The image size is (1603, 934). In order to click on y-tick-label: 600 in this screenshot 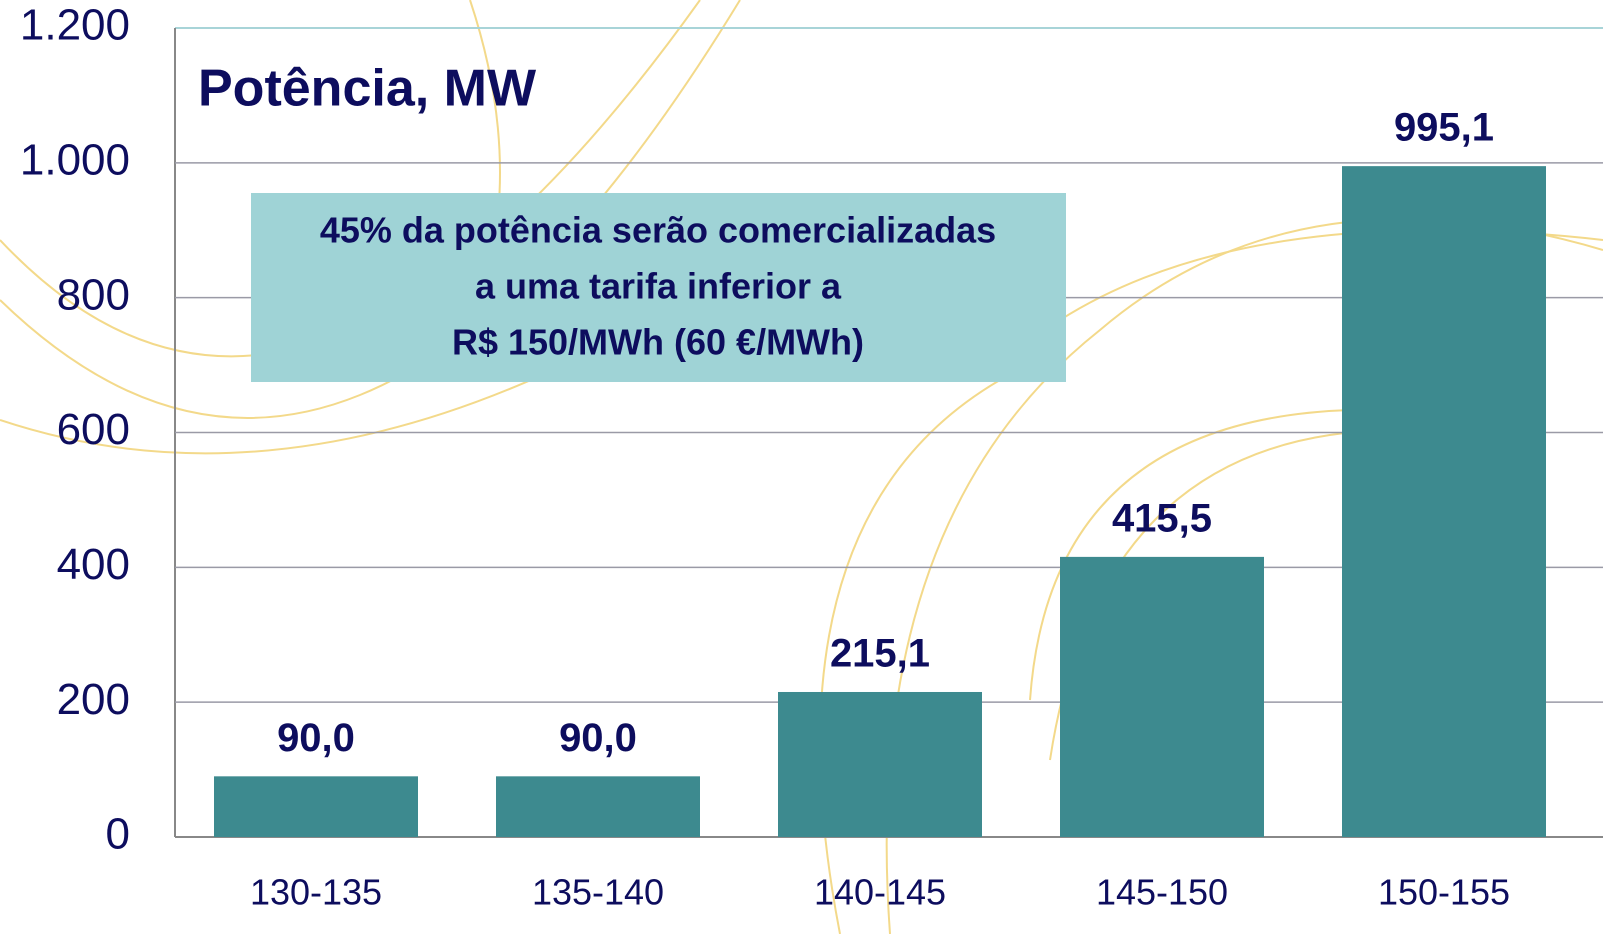, I will do `click(93, 429)`.